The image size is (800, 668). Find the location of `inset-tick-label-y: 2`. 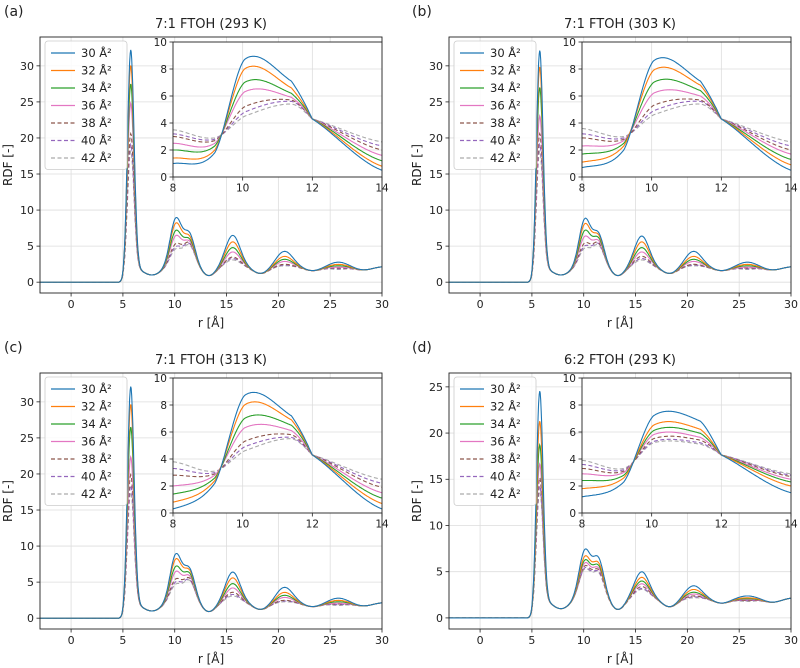

inset-tick-label-y: 2 is located at coordinates (572, 487).